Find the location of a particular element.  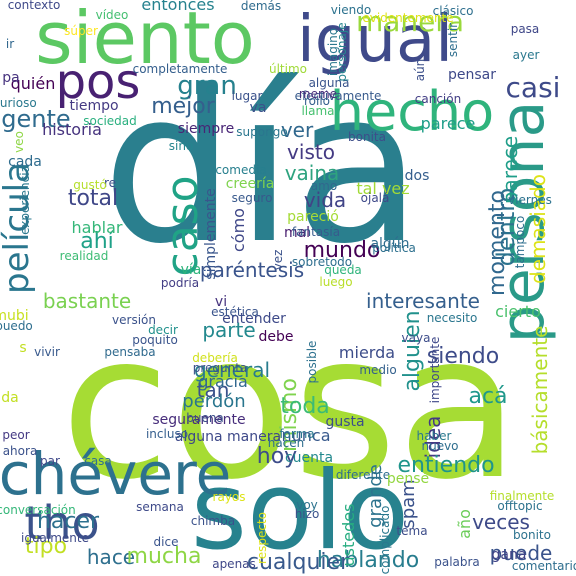

cloud-word: semana is located at coordinates (160, 507).